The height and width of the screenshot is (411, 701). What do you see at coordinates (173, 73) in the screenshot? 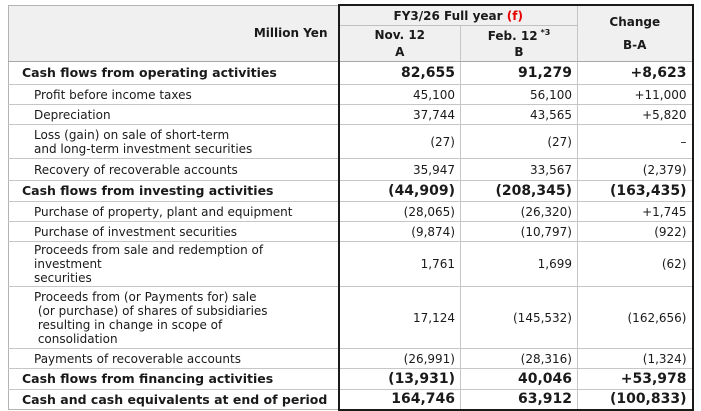
I see `row-label: Cash flows from operating activities` at bounding box center [173, 73].